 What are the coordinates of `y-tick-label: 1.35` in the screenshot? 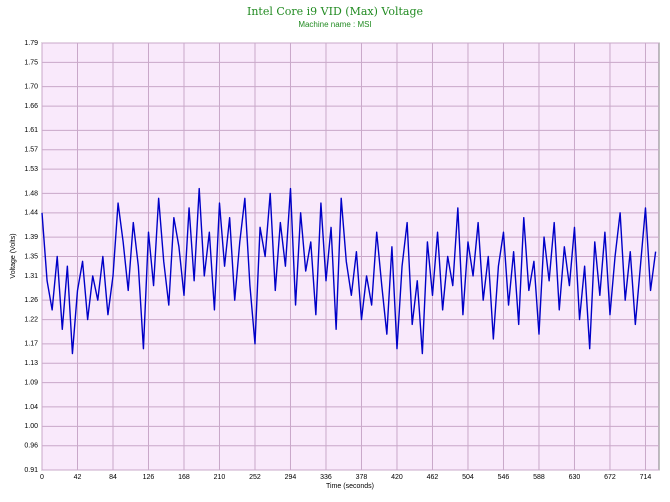 It's located at (31, 256).